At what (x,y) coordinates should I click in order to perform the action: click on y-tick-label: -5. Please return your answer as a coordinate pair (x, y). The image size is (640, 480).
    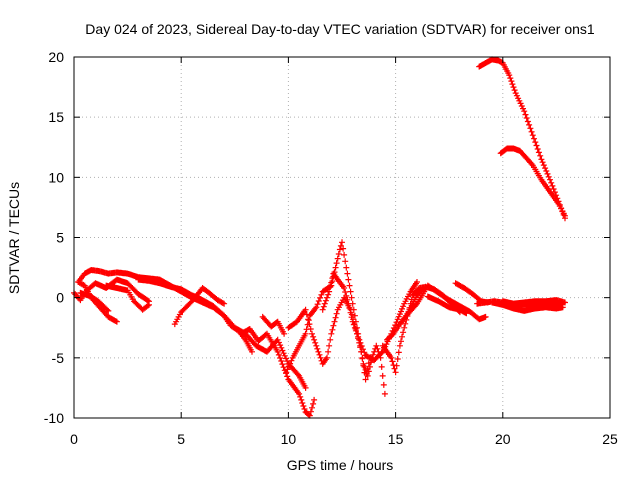
    Looking at the image, I should click on (58, 358).